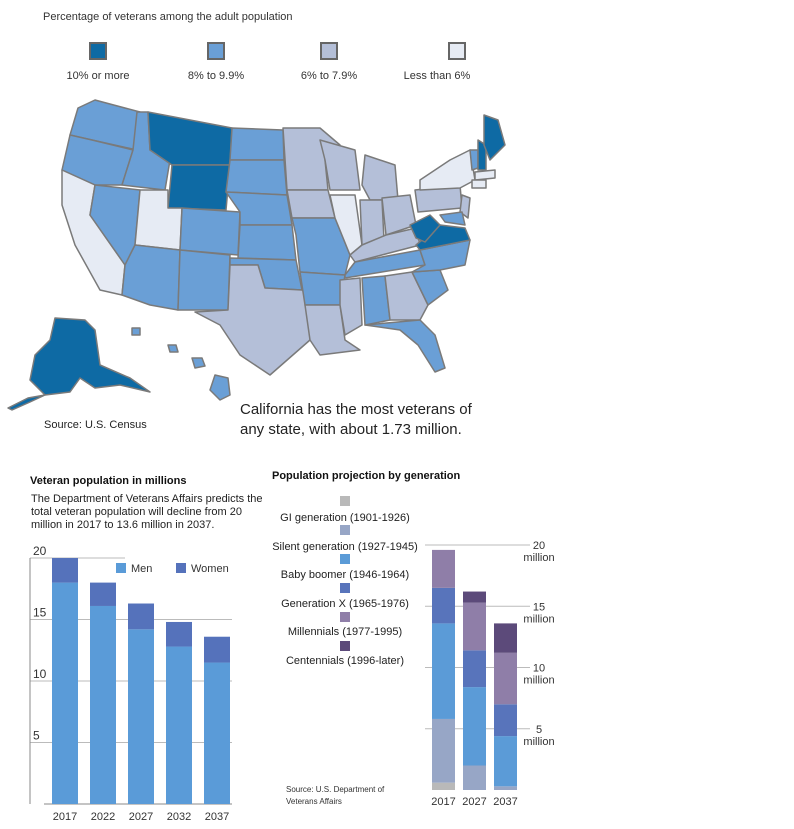 The image size is (794, 829). I want to click on chart1-title: Veteran population in millions, so click(108, 481).